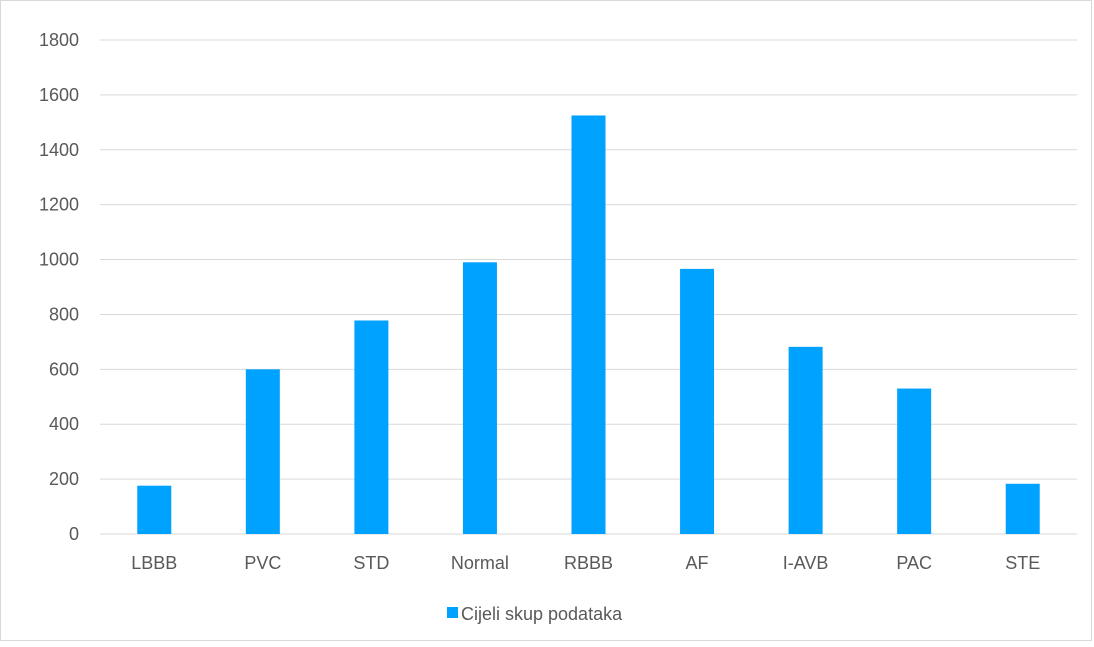 The image size is (1094, 647). I want to click on bar-std, so click(371, 427).